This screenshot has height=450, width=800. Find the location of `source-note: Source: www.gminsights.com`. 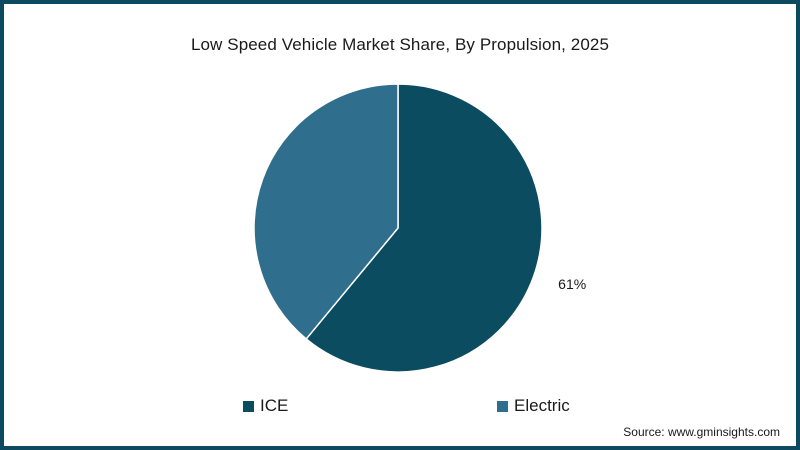

source-note: Source: www.gminsights.com is located at coordinates (701, 432).